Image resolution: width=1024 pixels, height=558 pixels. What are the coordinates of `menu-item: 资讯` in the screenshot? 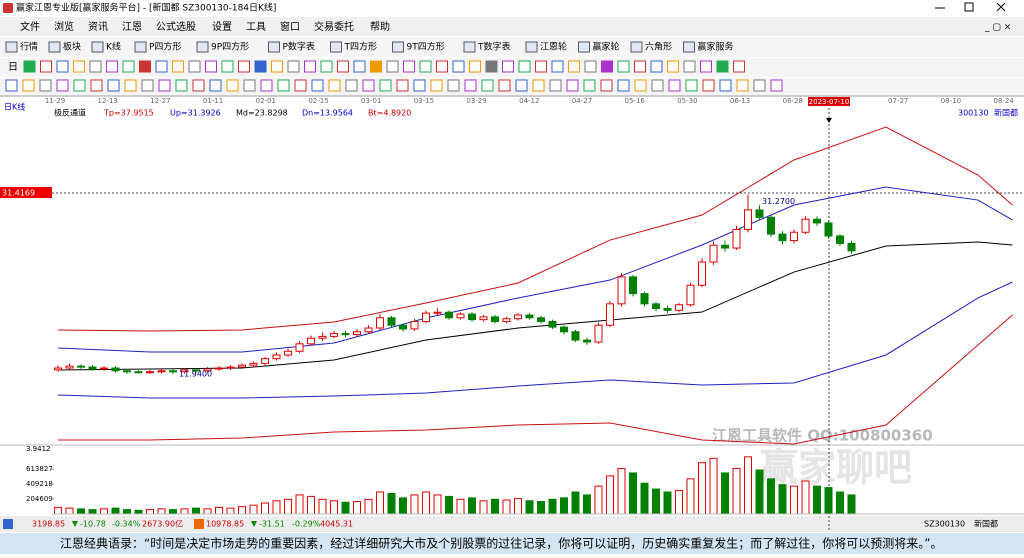 It's located at (98, 27).